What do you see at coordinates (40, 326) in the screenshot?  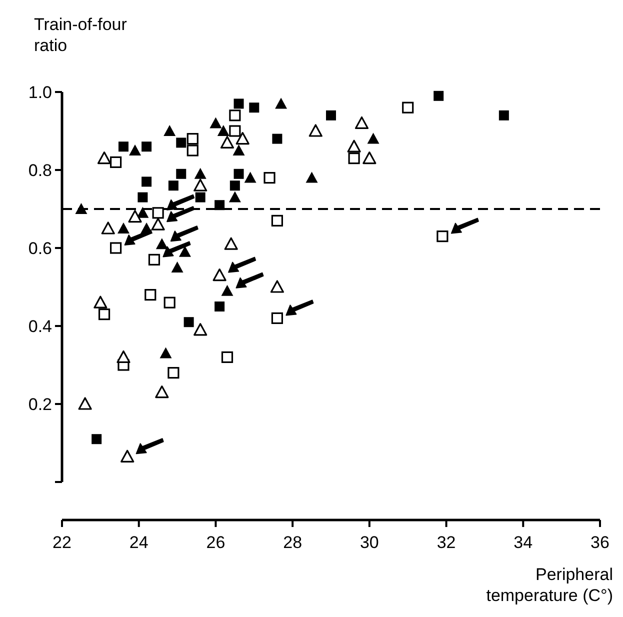 I see `y-tick-label: 0.4` at bounding box center [40, 326].